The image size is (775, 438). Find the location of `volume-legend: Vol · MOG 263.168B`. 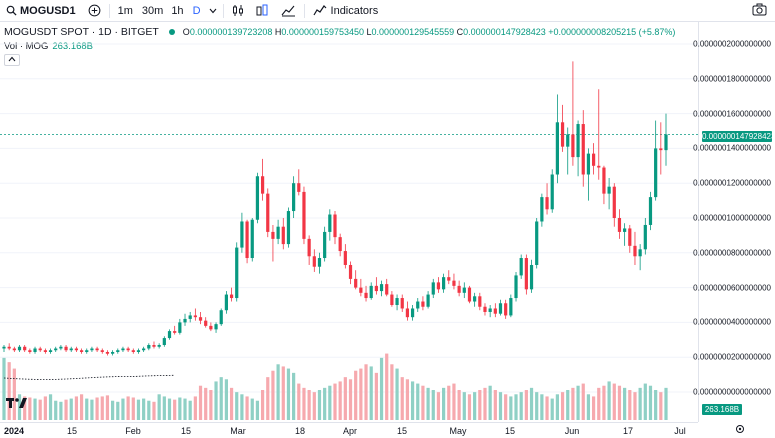

volume-legend: Vol · MOG 263.168B is located at coordinates (48, 46).